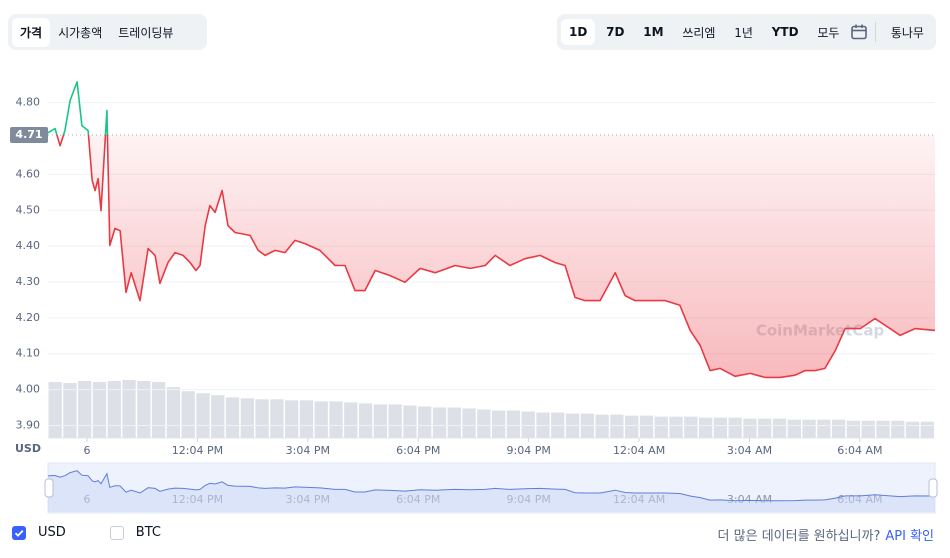  What do you see at coordinates (28, 317) in the screenshot?
I see `y-tick-label: 4.20` at bounding box center [28, 317].